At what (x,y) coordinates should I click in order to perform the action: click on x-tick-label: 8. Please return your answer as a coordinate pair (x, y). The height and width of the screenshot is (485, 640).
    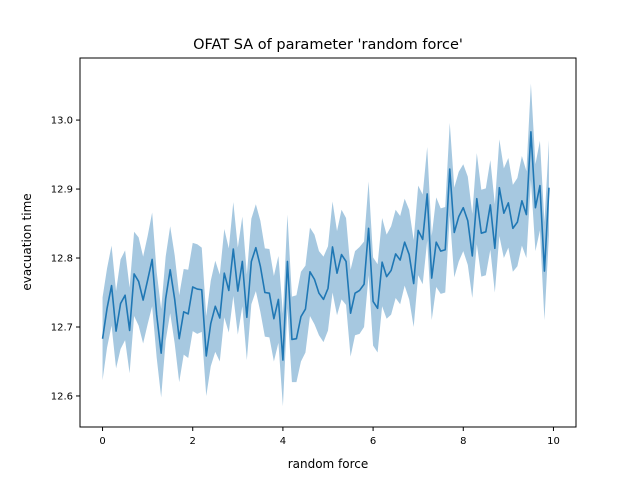
    Looking at the image, I should click on (463, 441).